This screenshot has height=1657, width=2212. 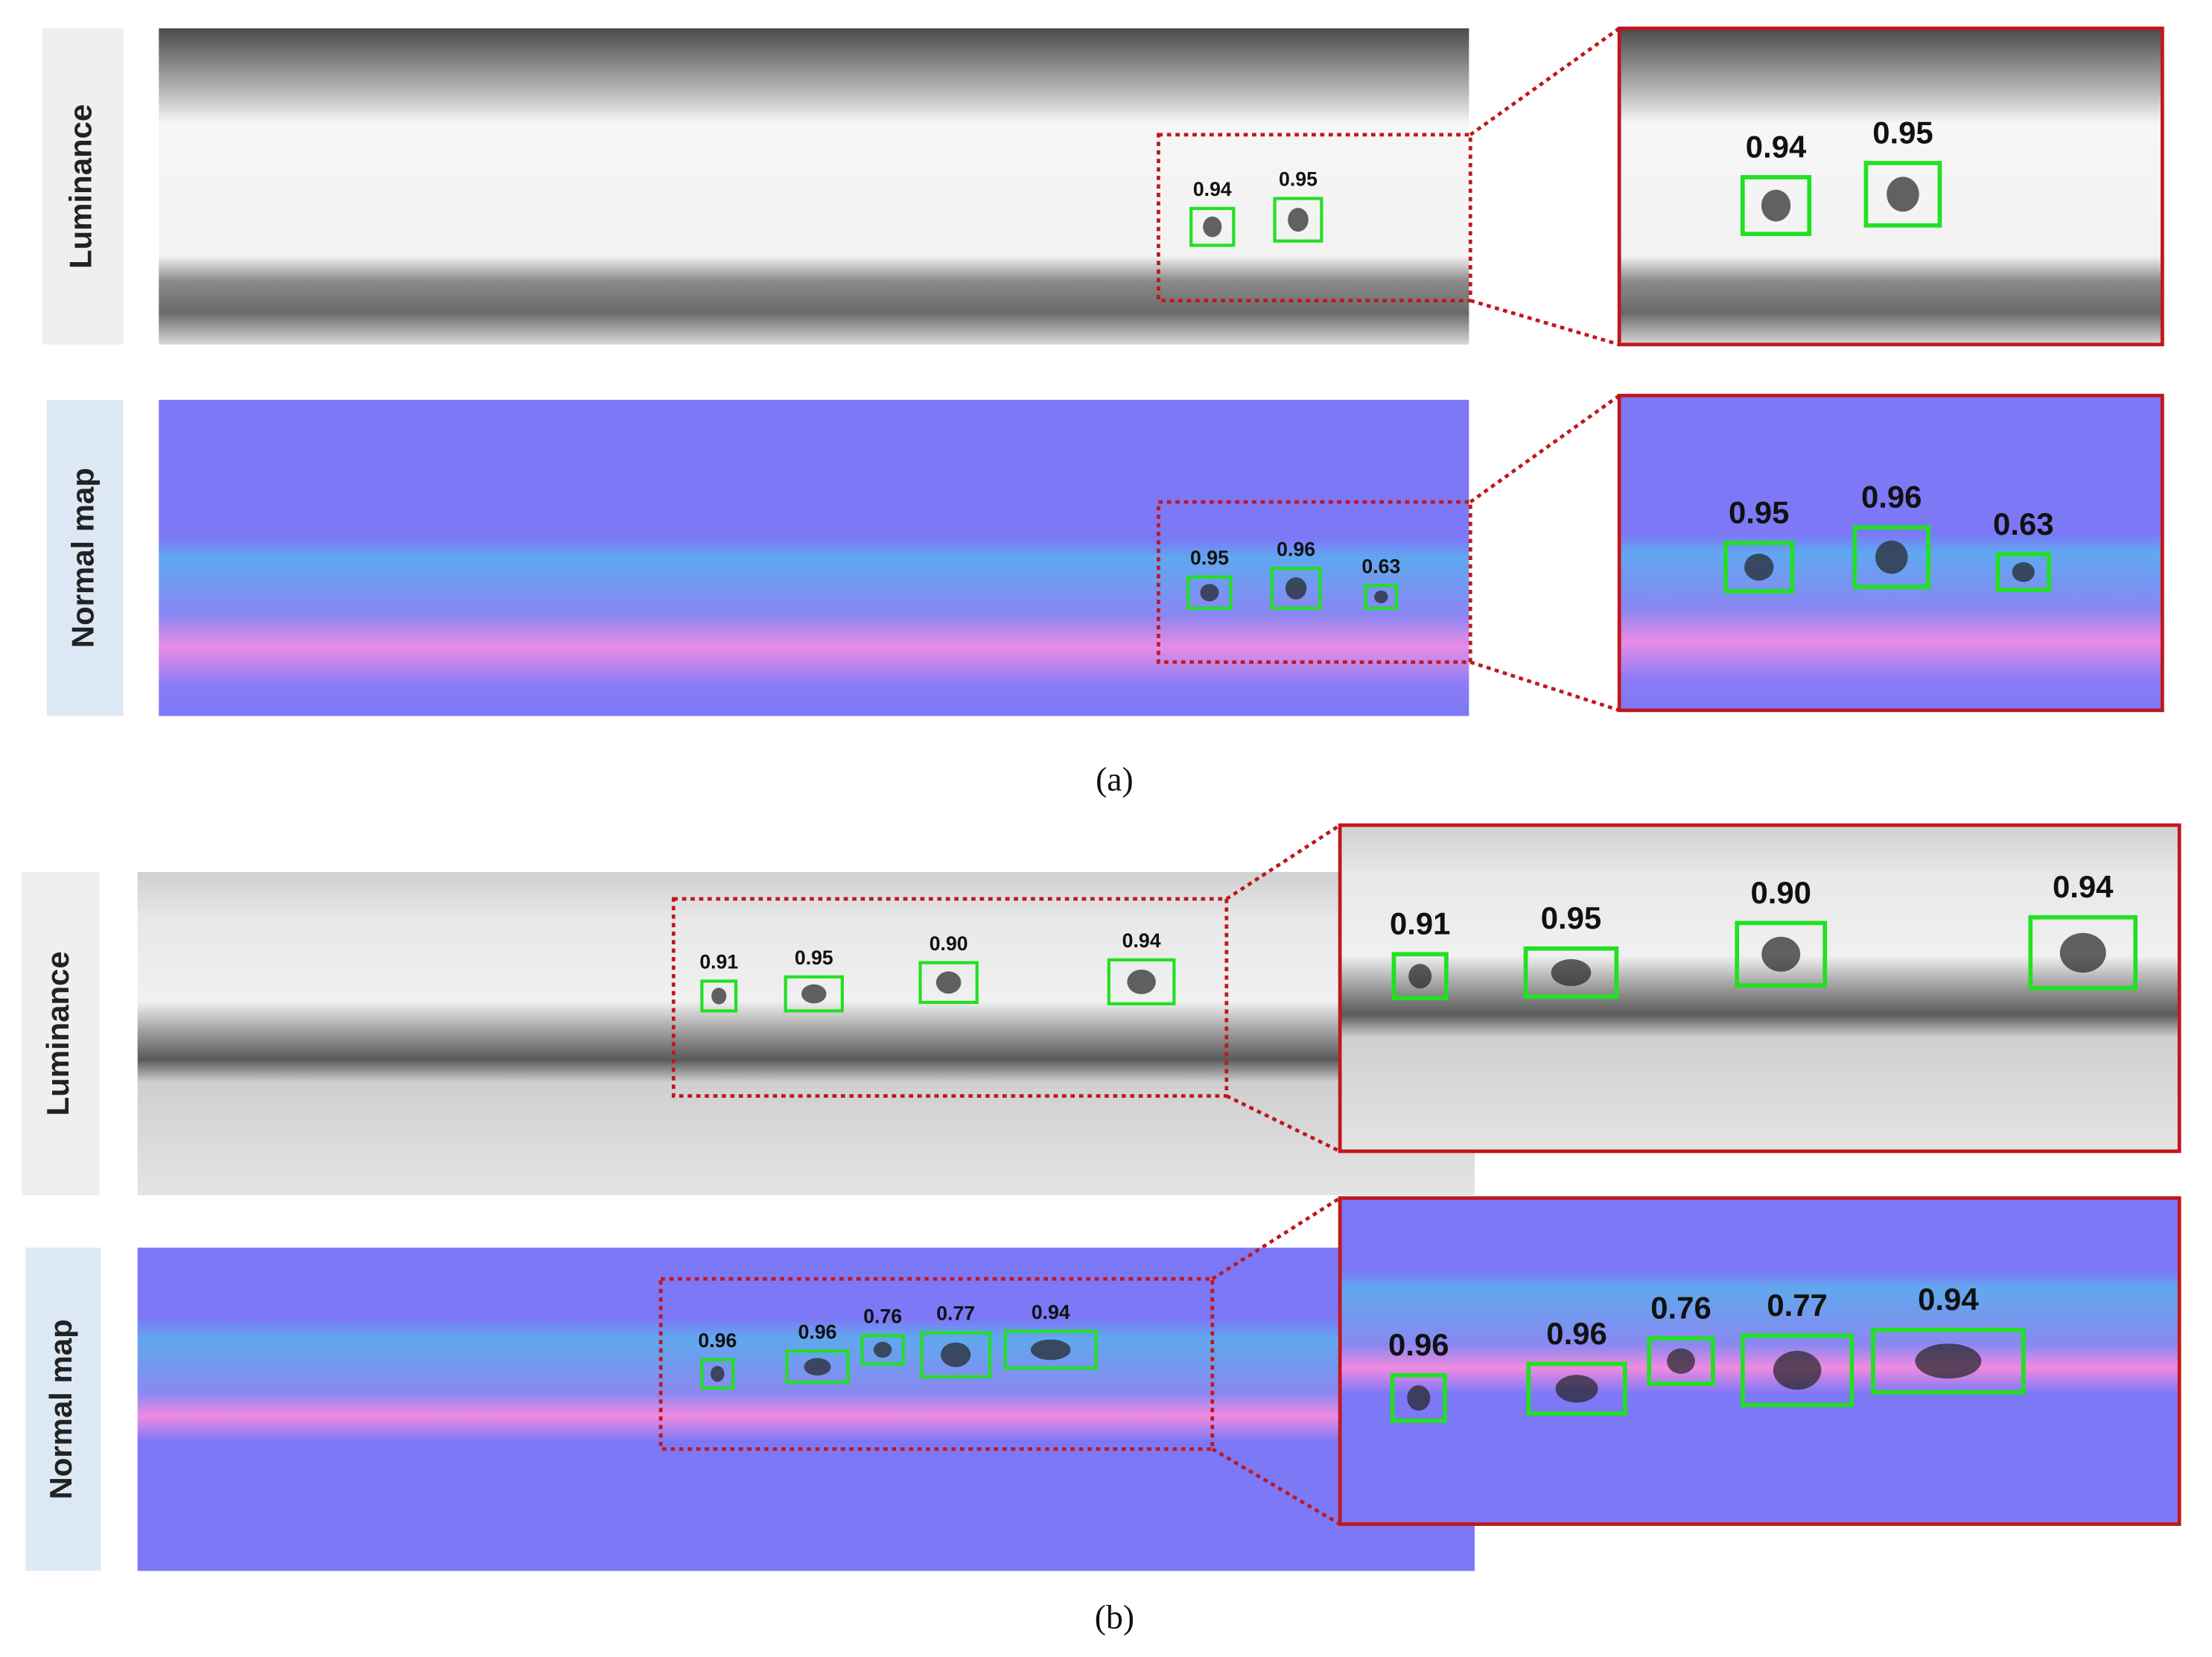 I want to click on detection-score: 0.63, so click(x=2023, y=523).